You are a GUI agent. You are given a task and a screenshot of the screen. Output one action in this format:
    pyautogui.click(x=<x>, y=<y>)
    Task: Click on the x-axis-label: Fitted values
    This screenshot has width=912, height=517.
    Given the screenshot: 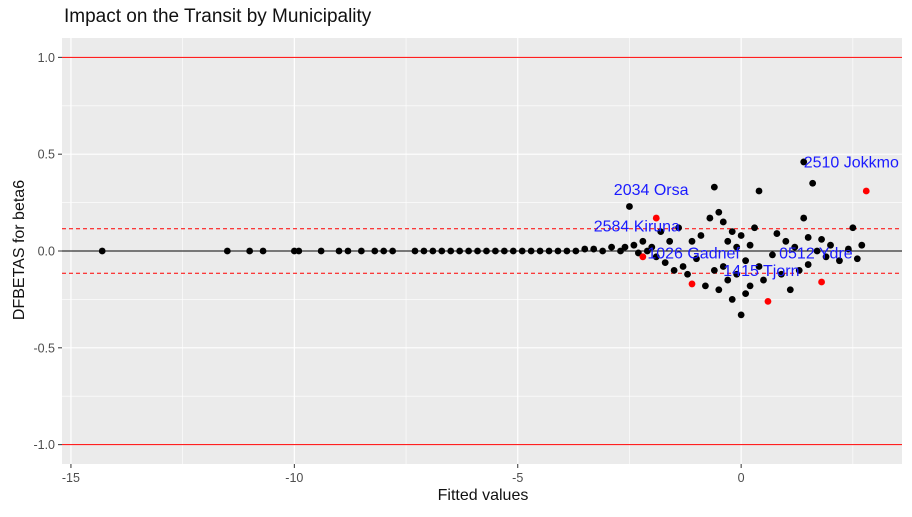 What is the action you would take?
    pyautogui.click(x=483, y=495)
    